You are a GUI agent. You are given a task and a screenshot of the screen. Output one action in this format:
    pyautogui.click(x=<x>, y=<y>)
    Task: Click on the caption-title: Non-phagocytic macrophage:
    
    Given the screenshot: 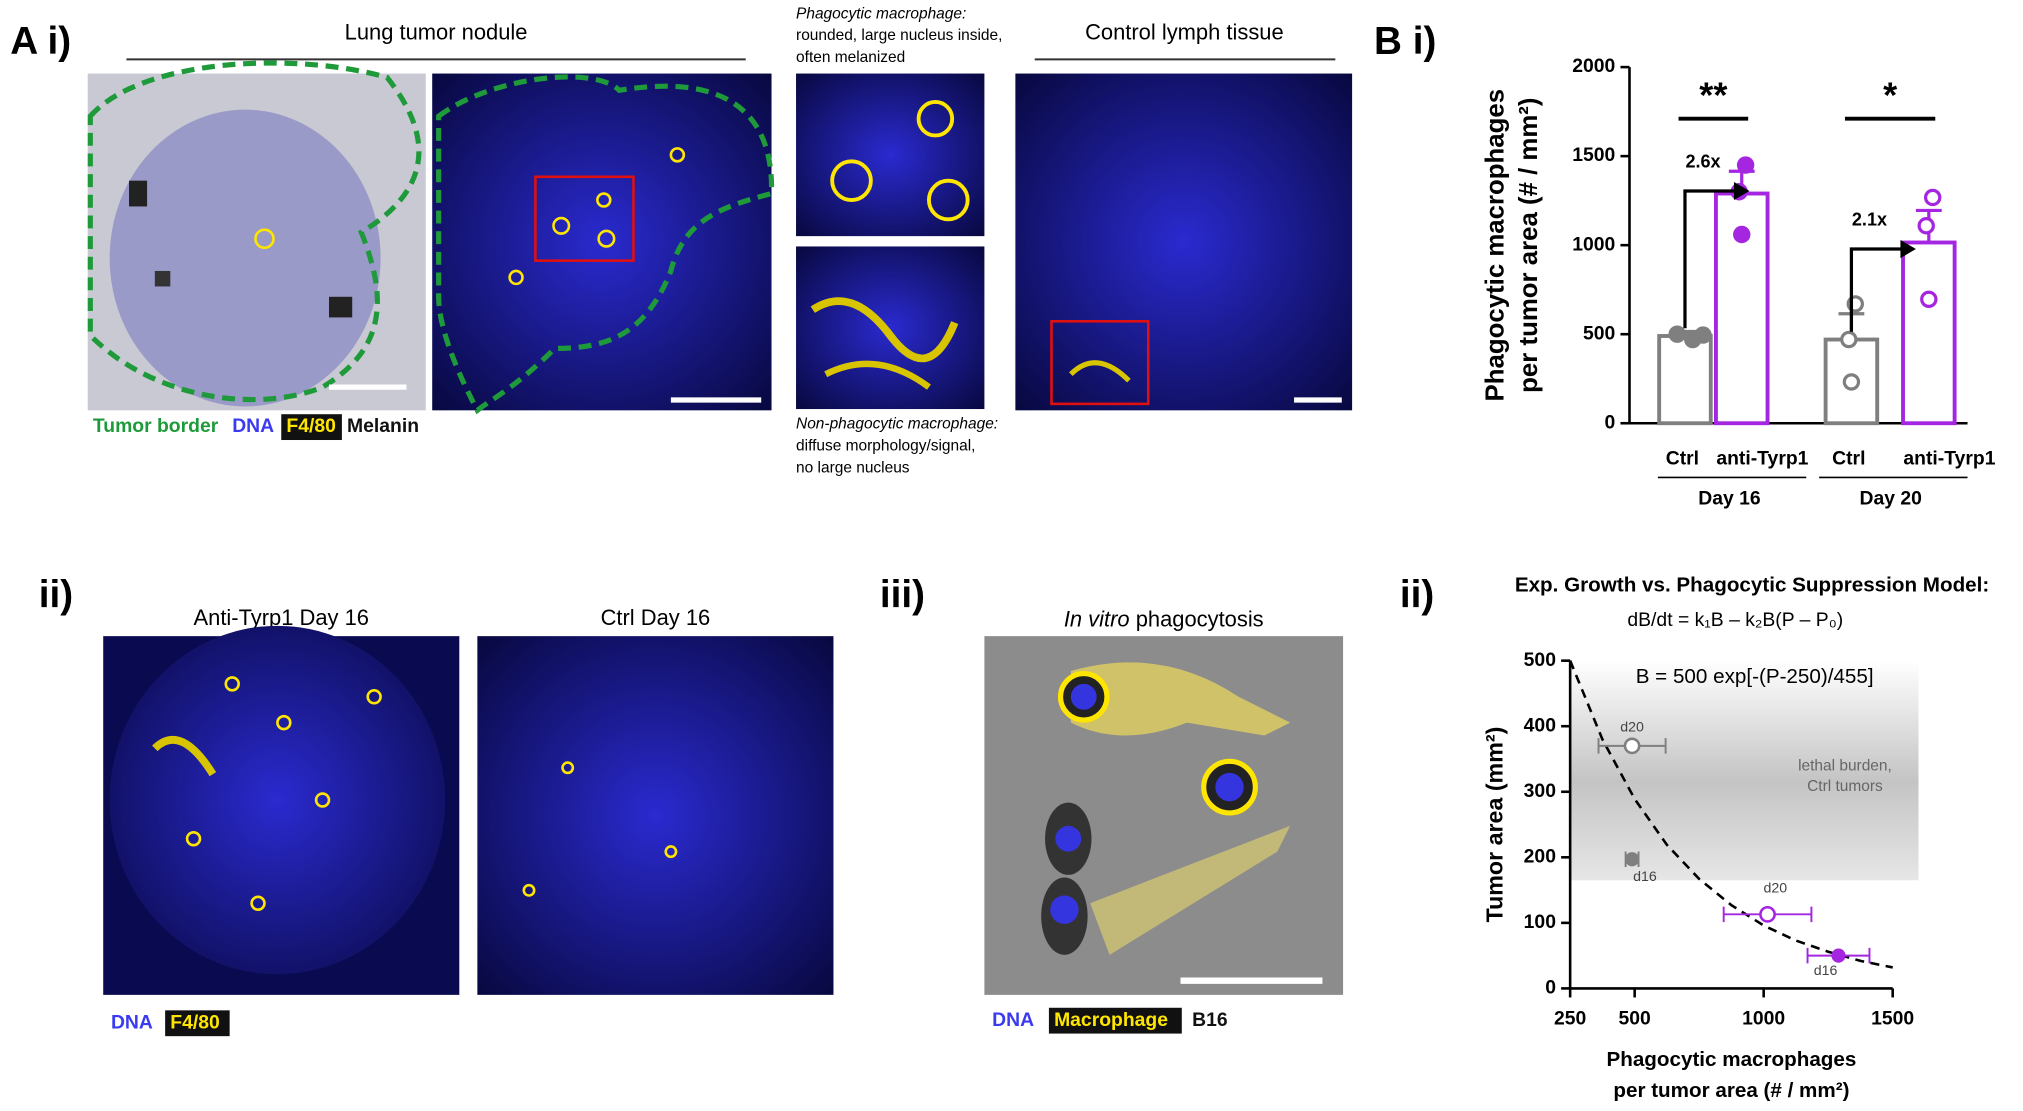 What is the action you would take?
    pyautogui.click(x=897, y=424)
    